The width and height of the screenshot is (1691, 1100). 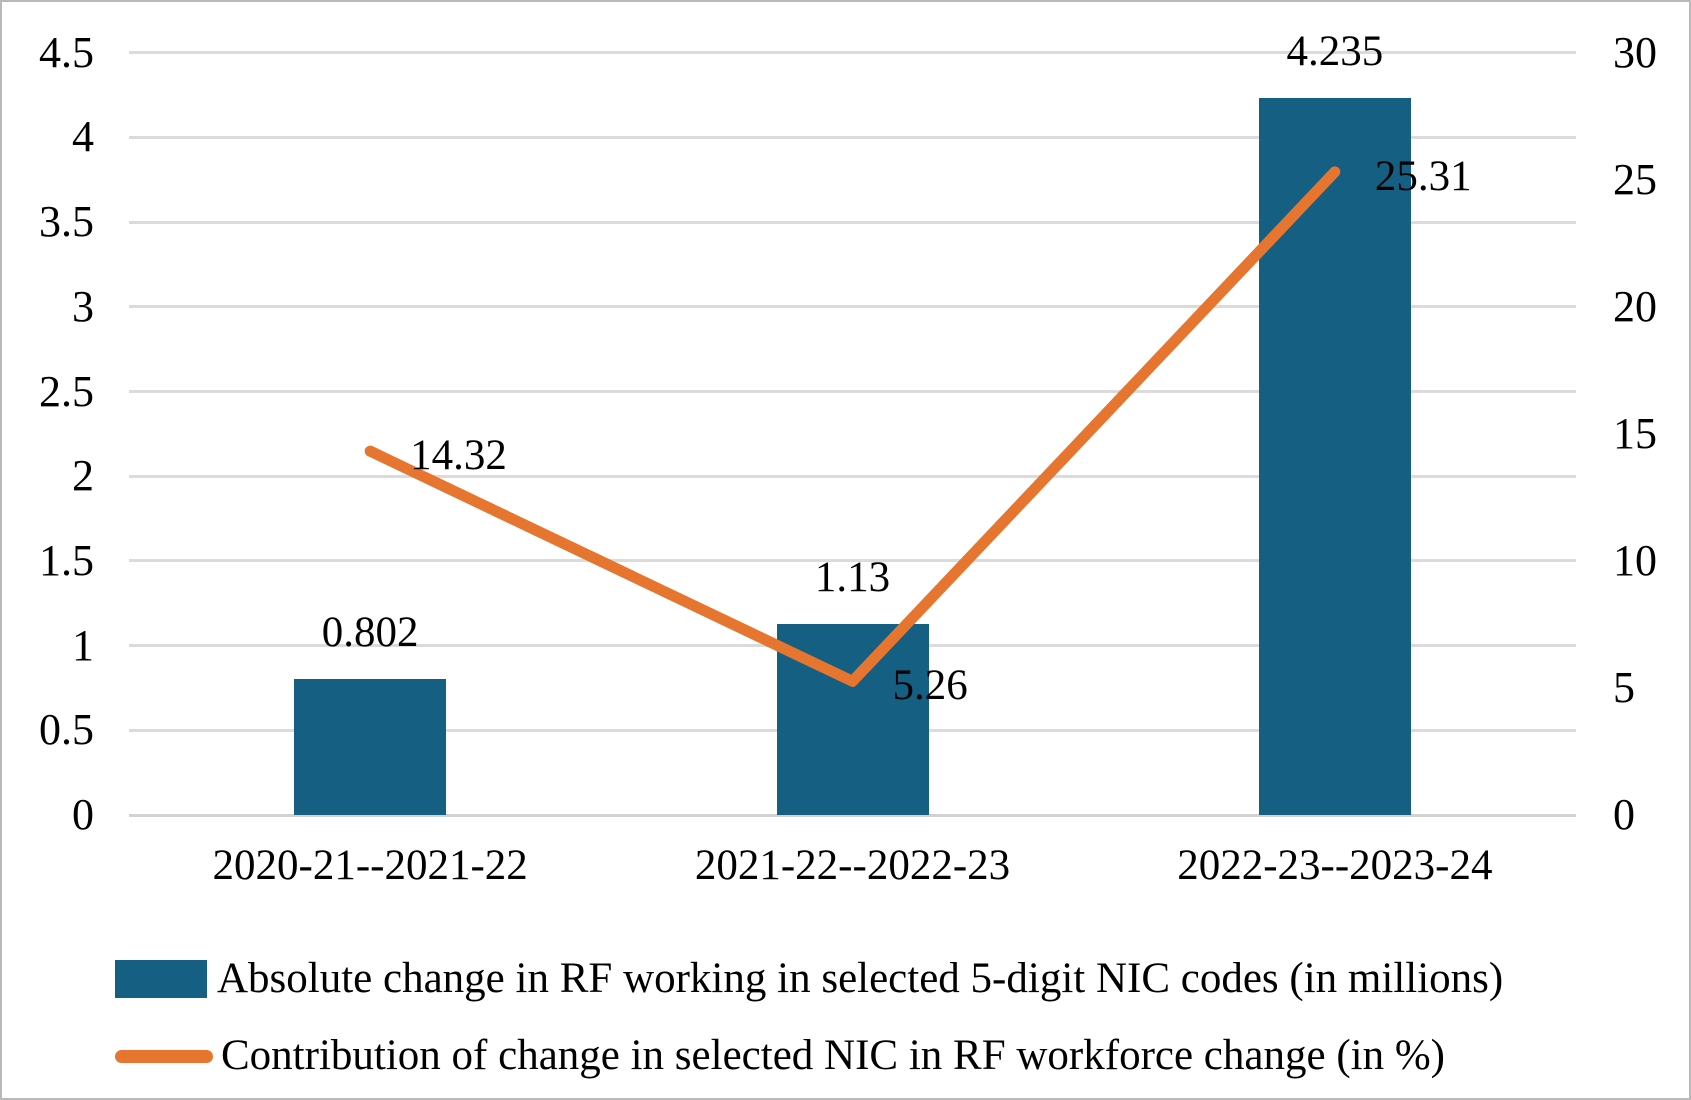 I want to click on right-axis-tick: 25, so click(x=1635, y=179).